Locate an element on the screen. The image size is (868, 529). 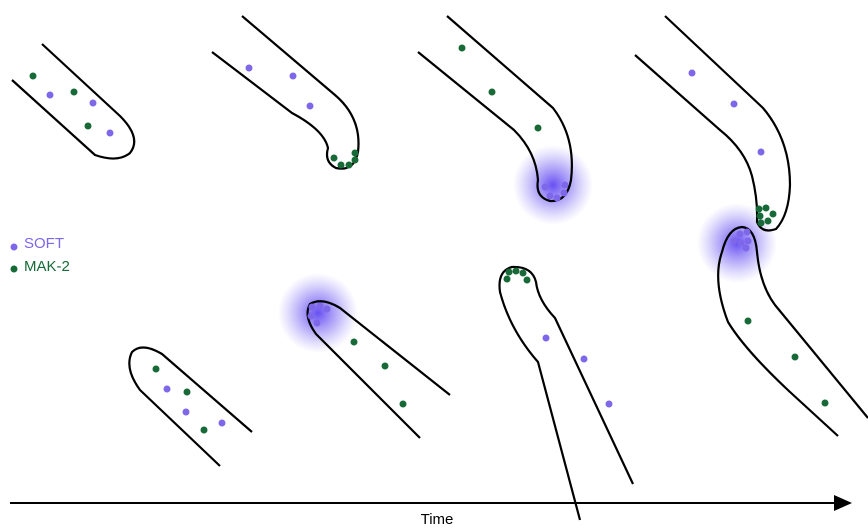
legend-label: MAK-2 is located at coordinates (47, 266).